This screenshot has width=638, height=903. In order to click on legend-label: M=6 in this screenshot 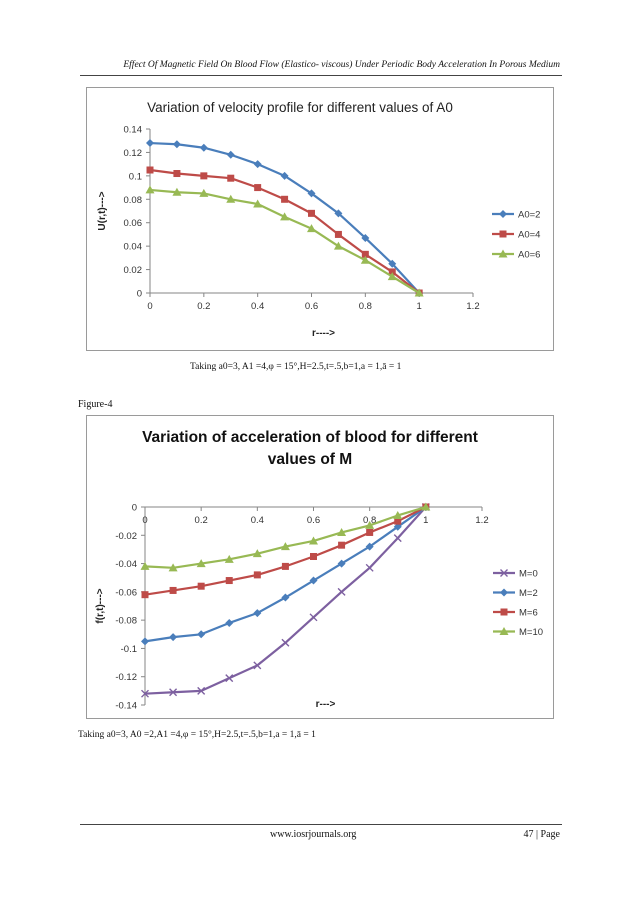, I will do `click(528, 613)`.